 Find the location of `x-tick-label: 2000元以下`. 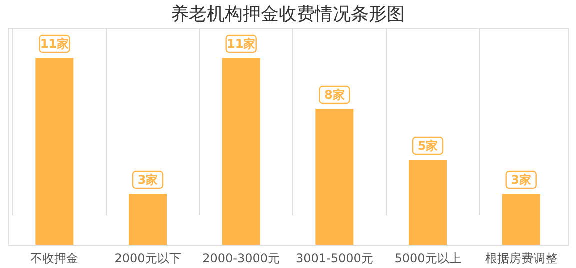

x-tick-label: 2000元以下 is located at coordinates (148, 259).